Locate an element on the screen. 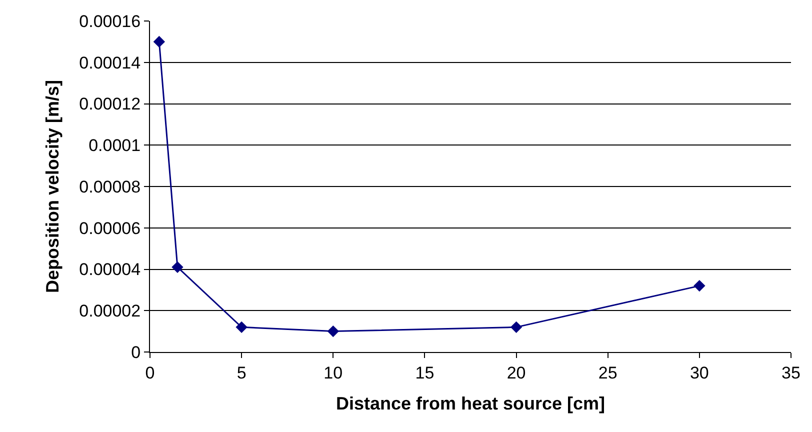  x-tick-label: 35 is located at coordinates (791, 372).